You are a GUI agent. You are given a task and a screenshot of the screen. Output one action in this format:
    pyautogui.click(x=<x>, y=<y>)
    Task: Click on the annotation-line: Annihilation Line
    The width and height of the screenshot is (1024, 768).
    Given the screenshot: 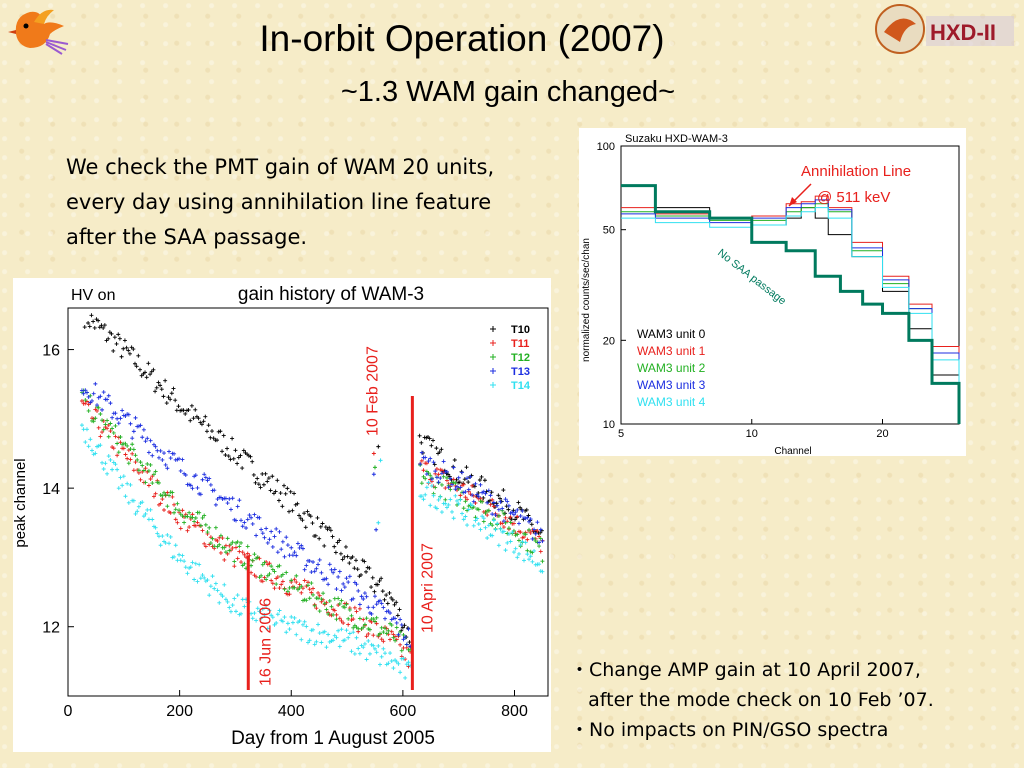 What is the action you would take?
    pyautogui.click(x=856, y=171)
    